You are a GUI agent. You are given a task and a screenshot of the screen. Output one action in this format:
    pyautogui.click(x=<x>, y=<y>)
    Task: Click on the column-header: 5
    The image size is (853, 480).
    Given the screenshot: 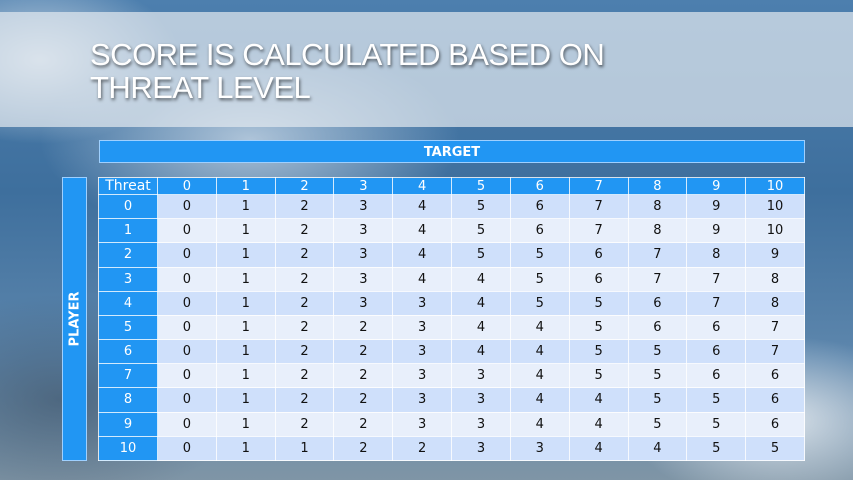 What is the action you would take?
    pyautogui.click(x=481, y=186)
    